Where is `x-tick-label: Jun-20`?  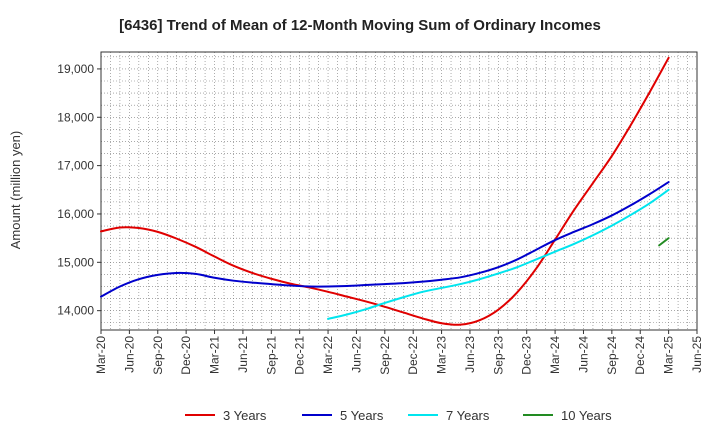 x-tick-label: Jun-20 is located at coordinates (129, 354).